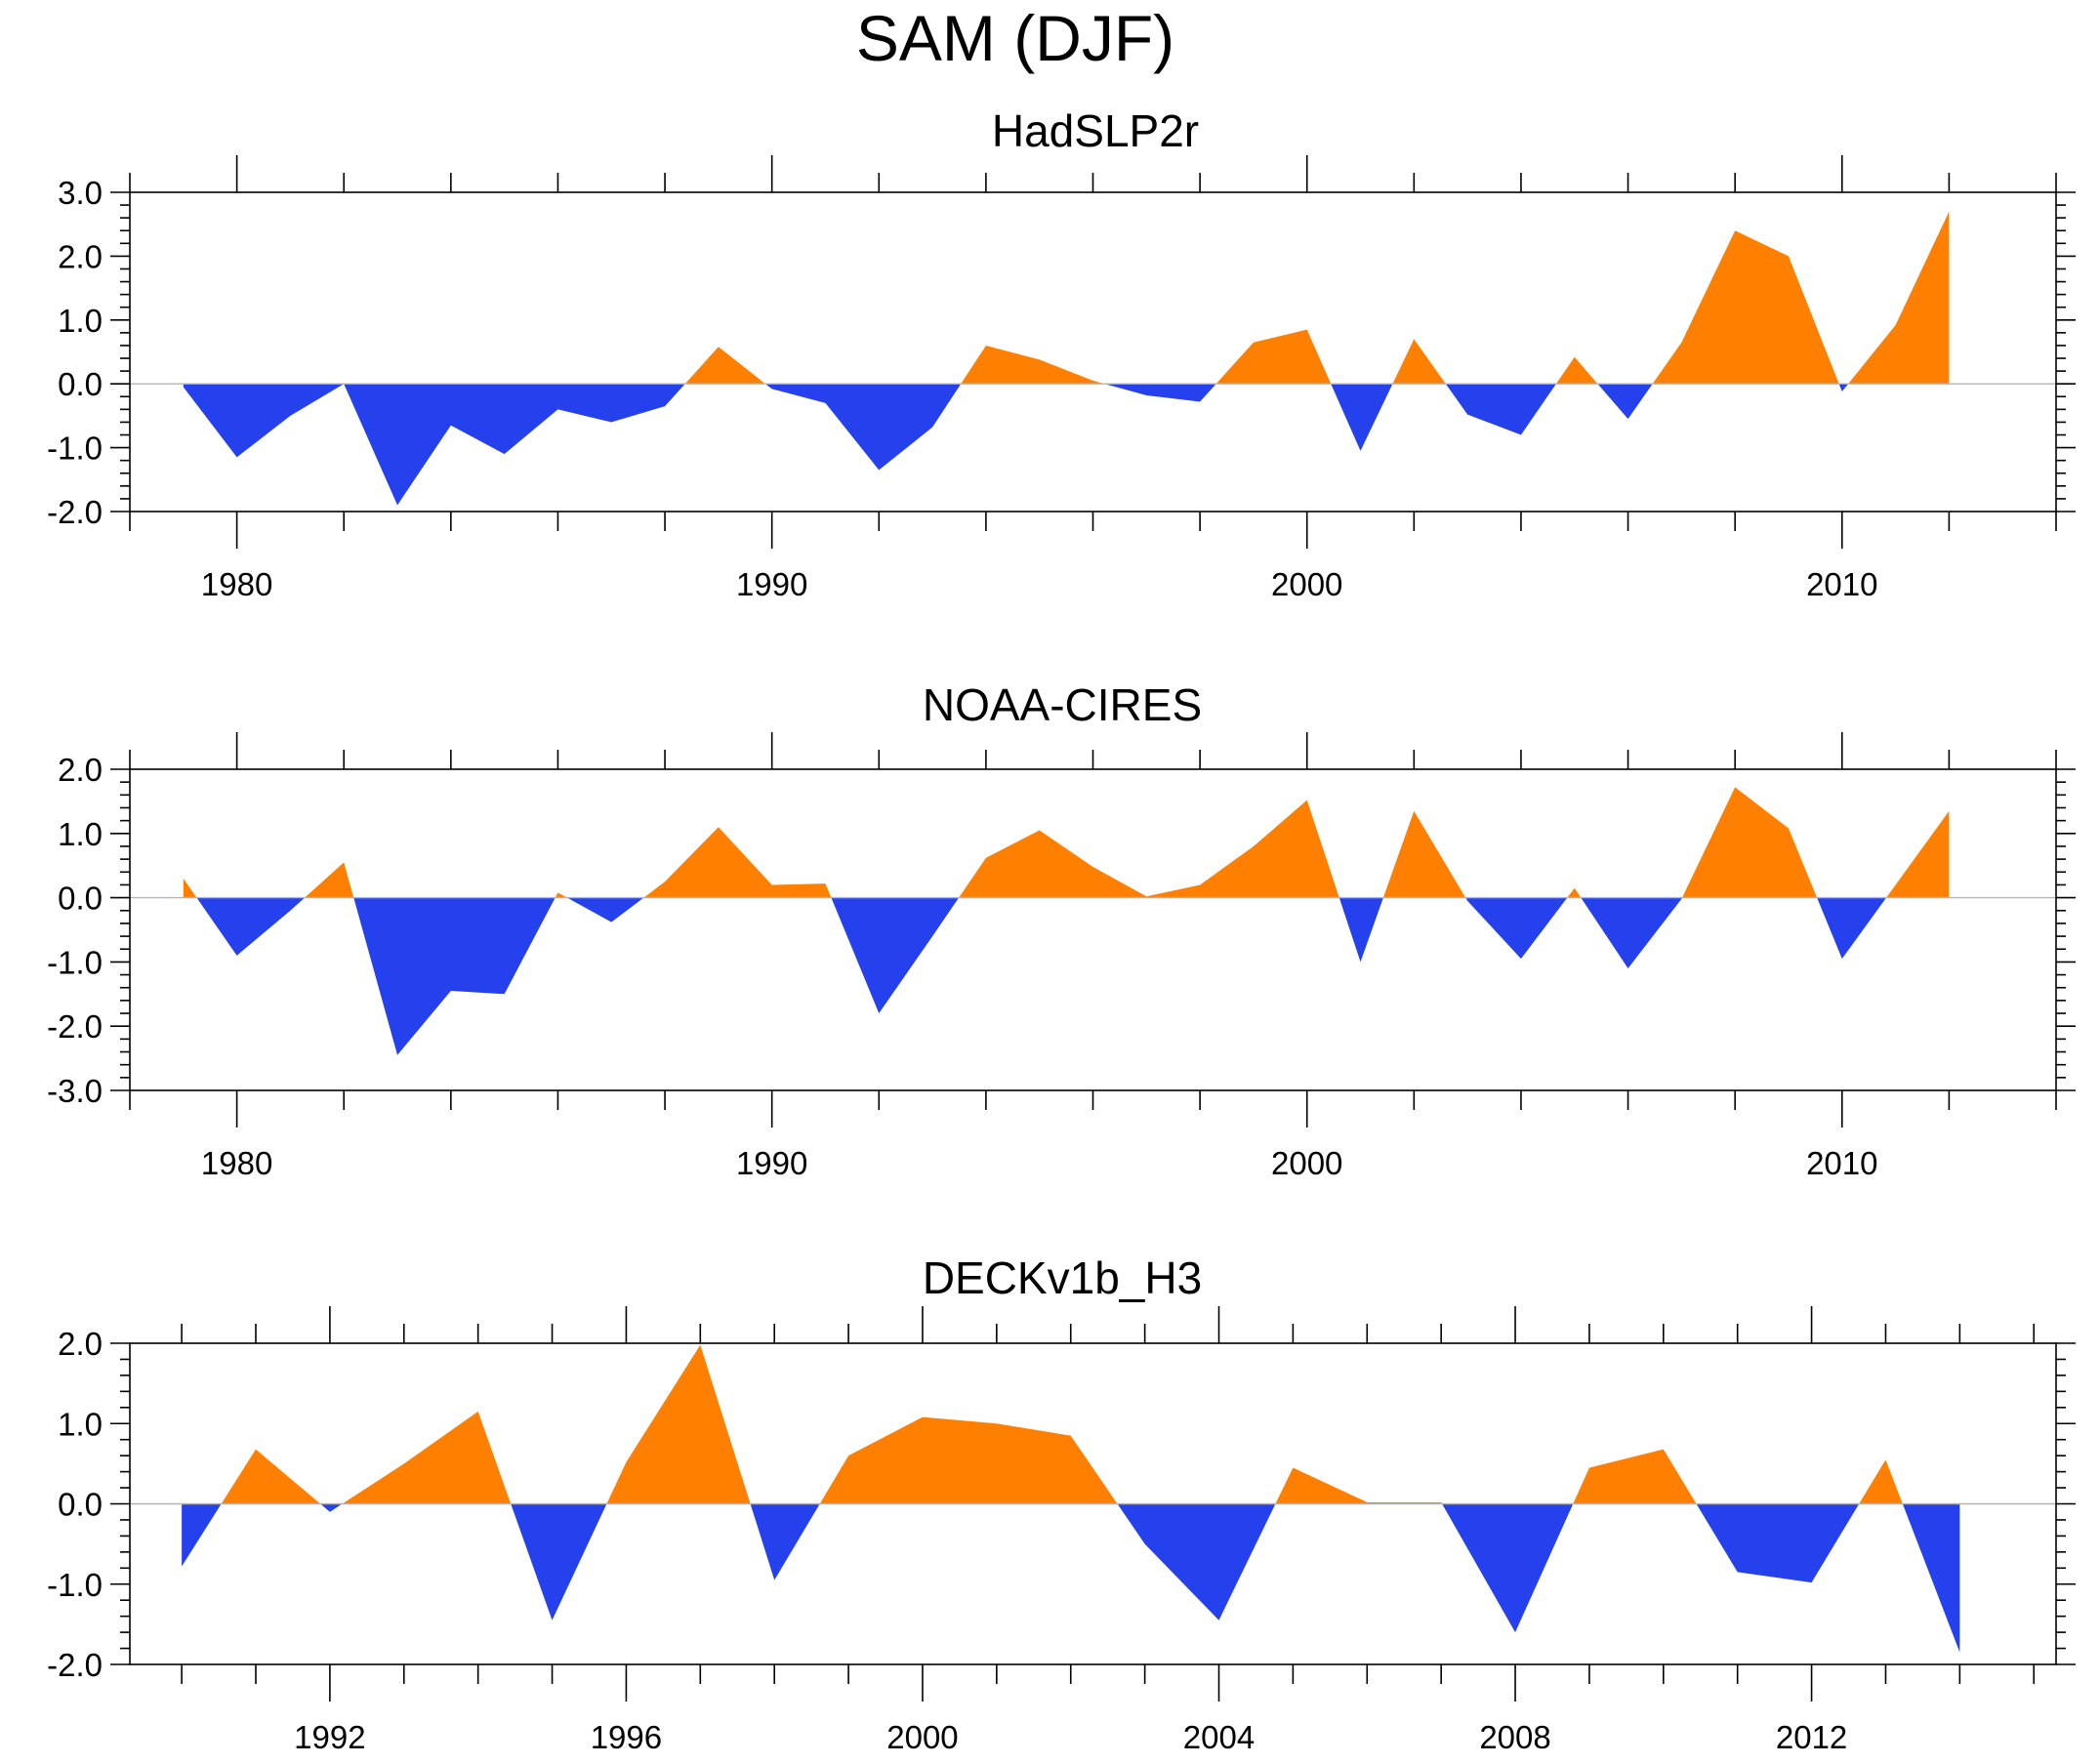 This screenshot has width=2100, height=1764. What do you see at coordinates (329, 1737) in the screenshot?
I see `x-tick-label: 1992` at bounding box center [329, 1737].